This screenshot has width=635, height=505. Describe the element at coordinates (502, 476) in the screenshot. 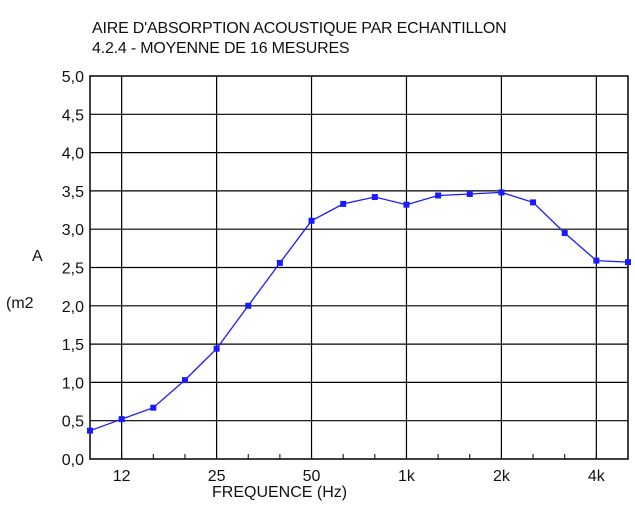

I see `x-tick-label: 2k` at that location.